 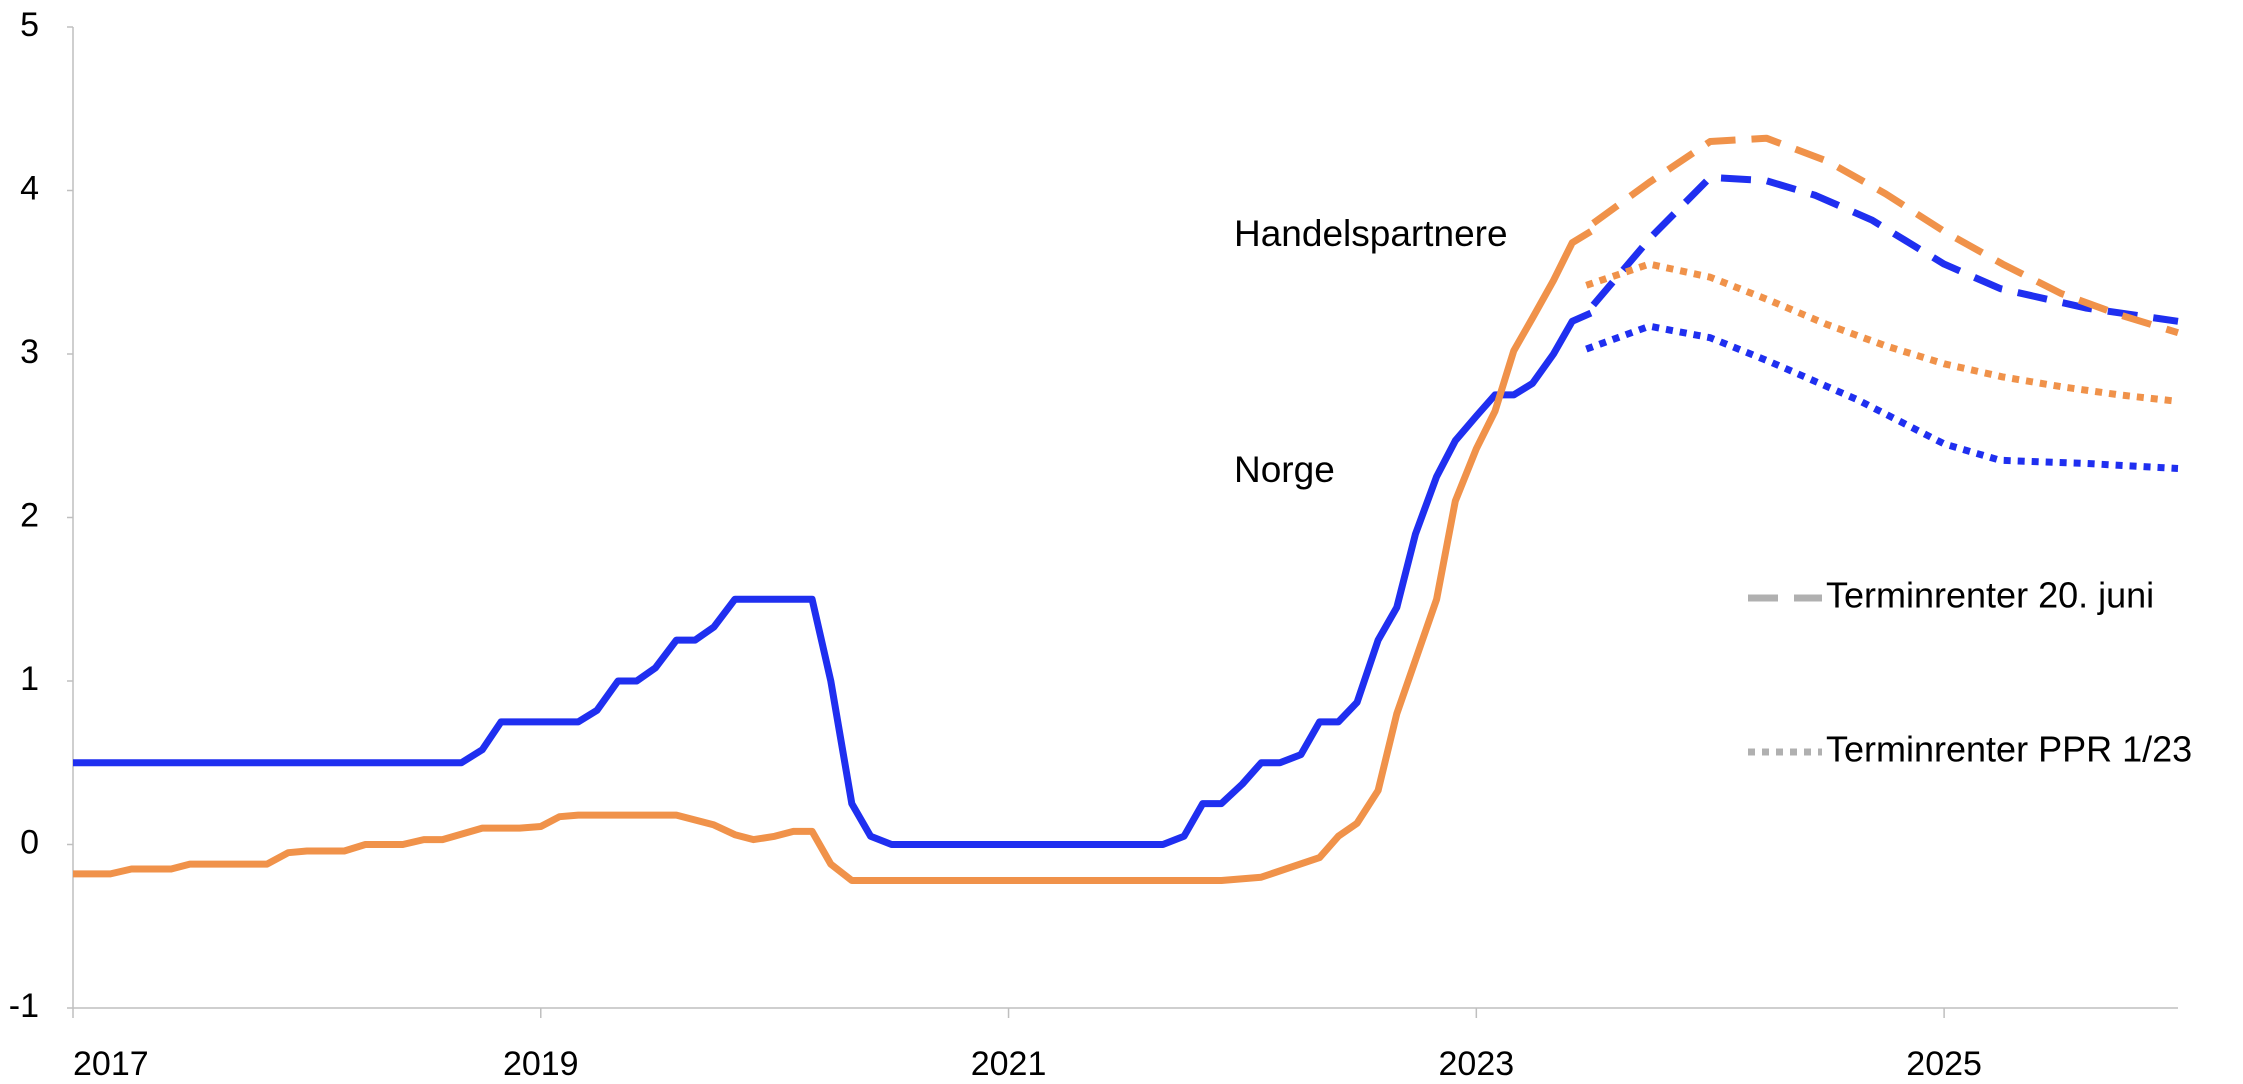 What do you see at coordinates (29, 352) in the screenshot?
I see `y-tick-label: 3` at bounding box center [29, 352].